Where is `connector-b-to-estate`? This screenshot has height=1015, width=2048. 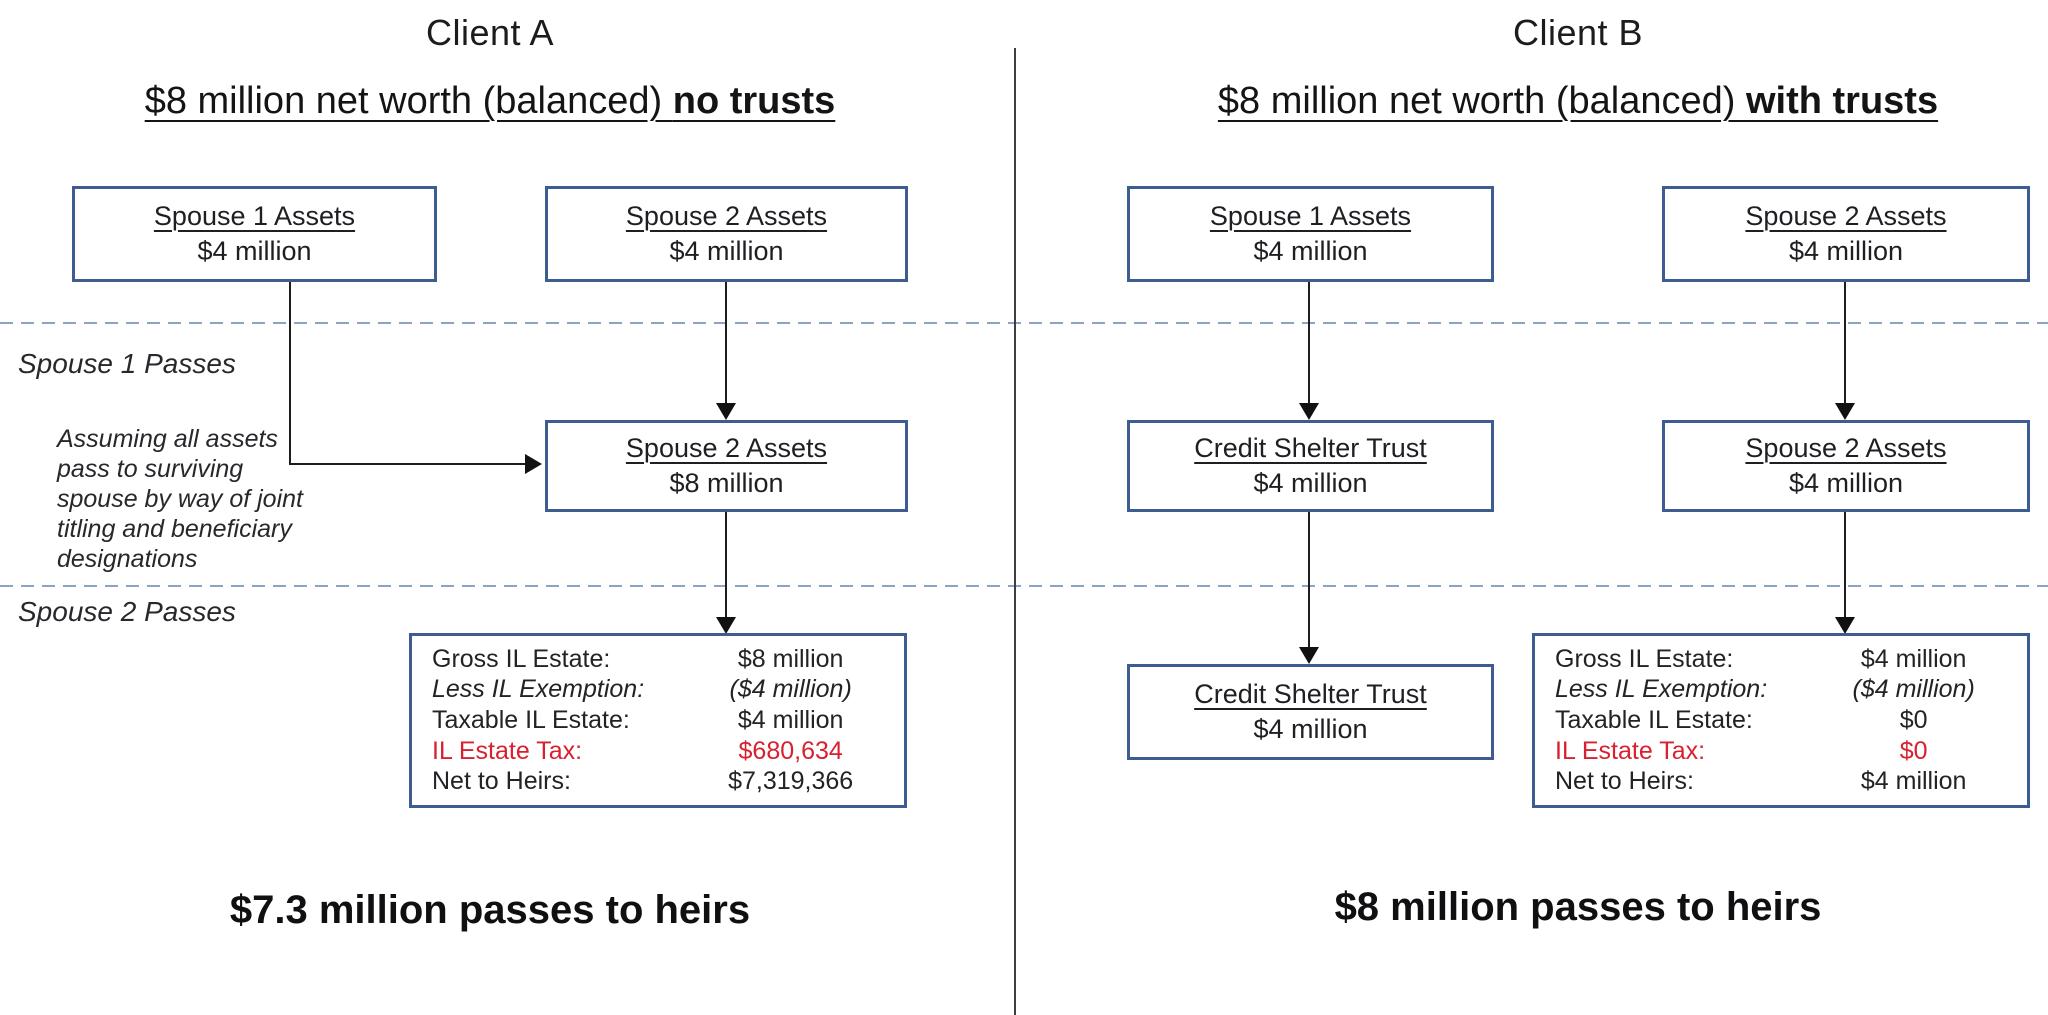 connector-b-to-estate is located at coordinates (1845, 565).